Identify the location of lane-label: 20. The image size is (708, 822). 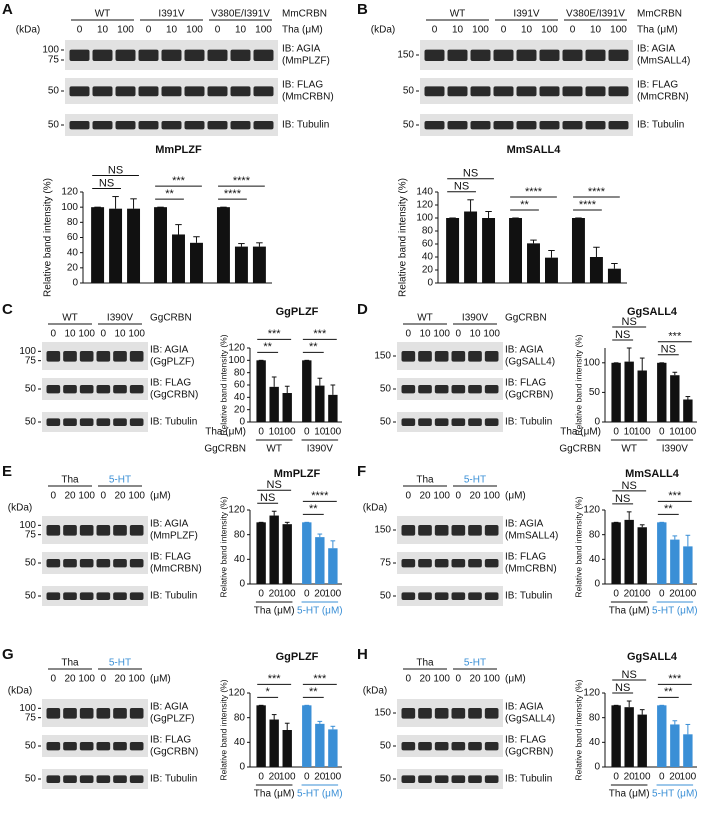
(120, 496).